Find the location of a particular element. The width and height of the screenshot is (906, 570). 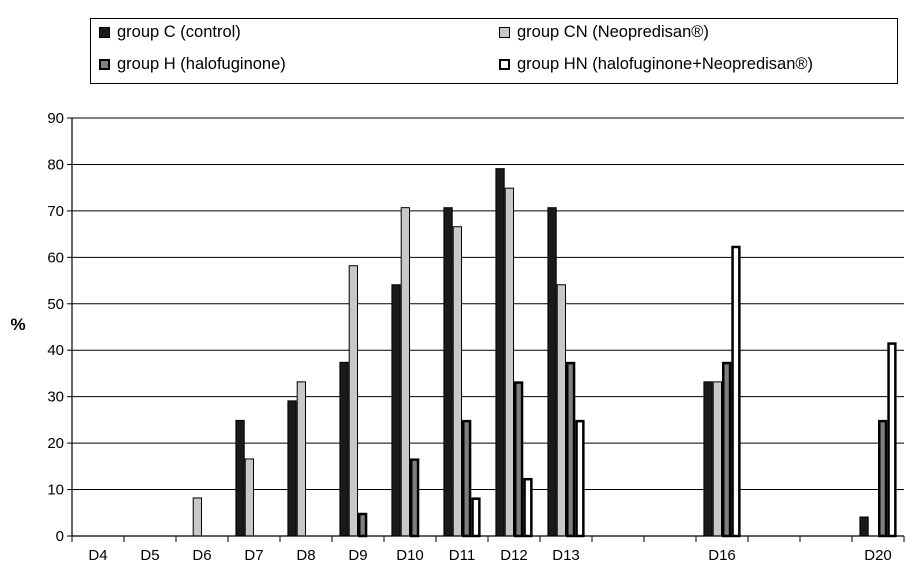

legend-item-group-cn: group CN (Neopredisan®) is located at coordinates (604, 32).